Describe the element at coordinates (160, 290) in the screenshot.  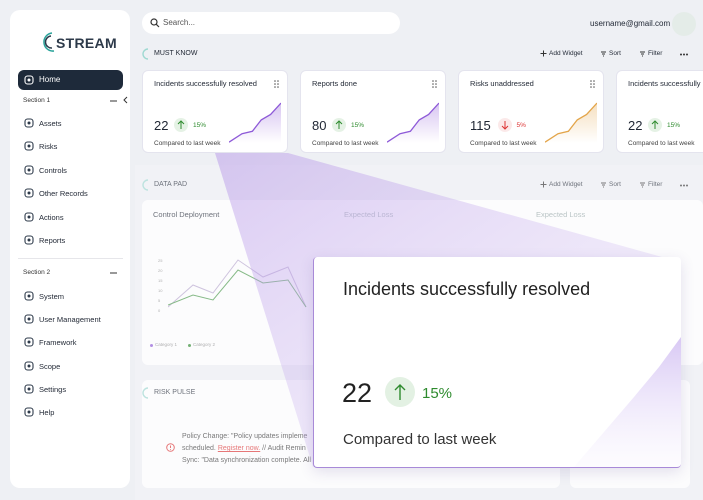
I see `chart-tick-label: 10` at that location.